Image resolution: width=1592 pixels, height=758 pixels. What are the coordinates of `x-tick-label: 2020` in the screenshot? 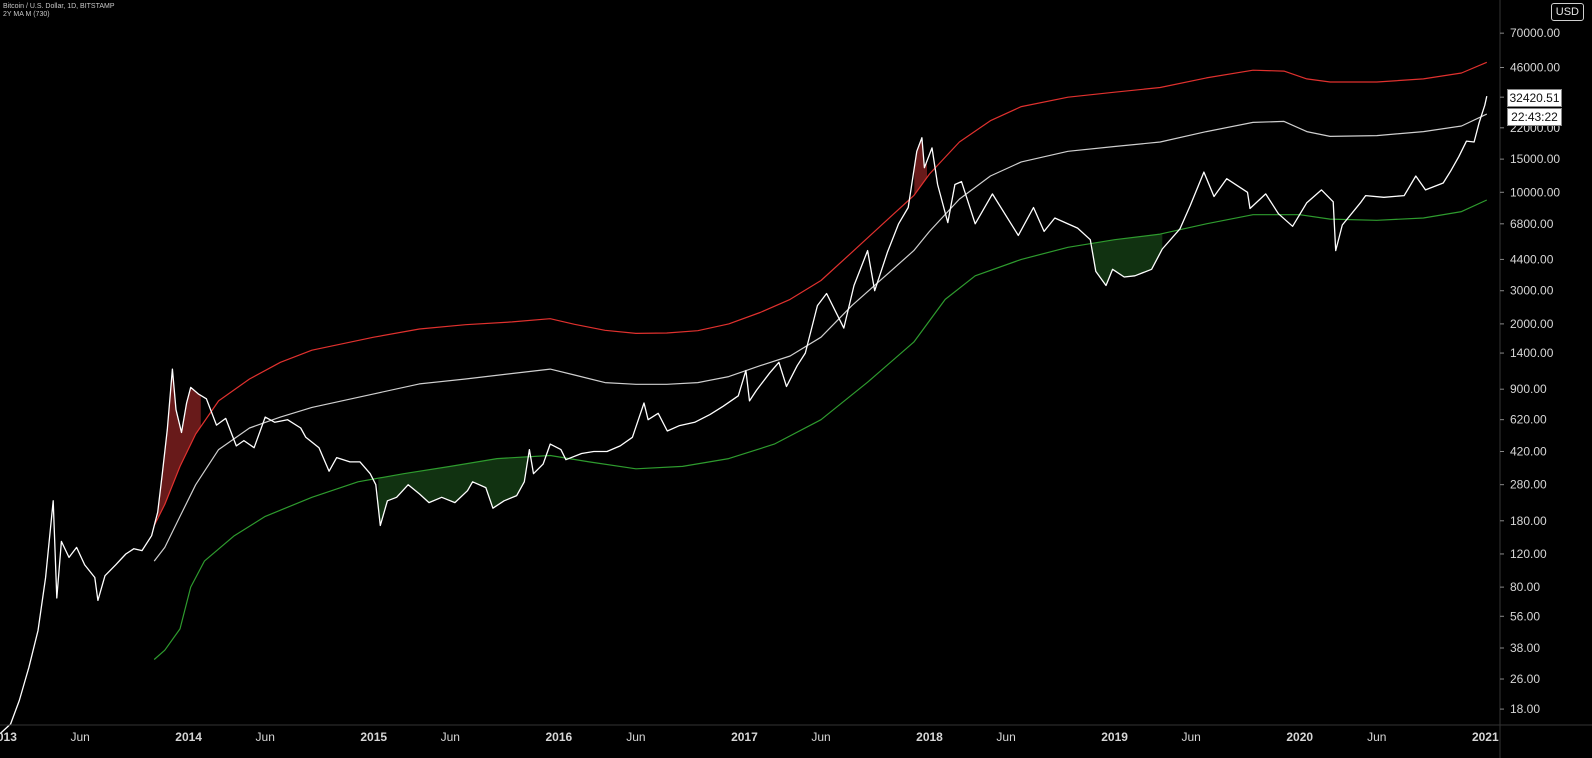 It's located at (1299, 737).